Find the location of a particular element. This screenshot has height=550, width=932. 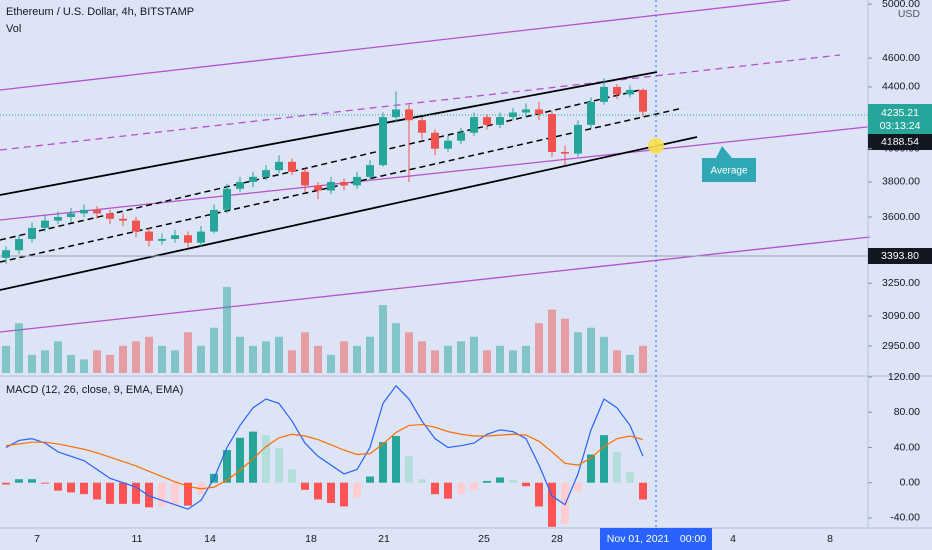

y-tick-label: -40.00 is located at coordinates (905, 518).